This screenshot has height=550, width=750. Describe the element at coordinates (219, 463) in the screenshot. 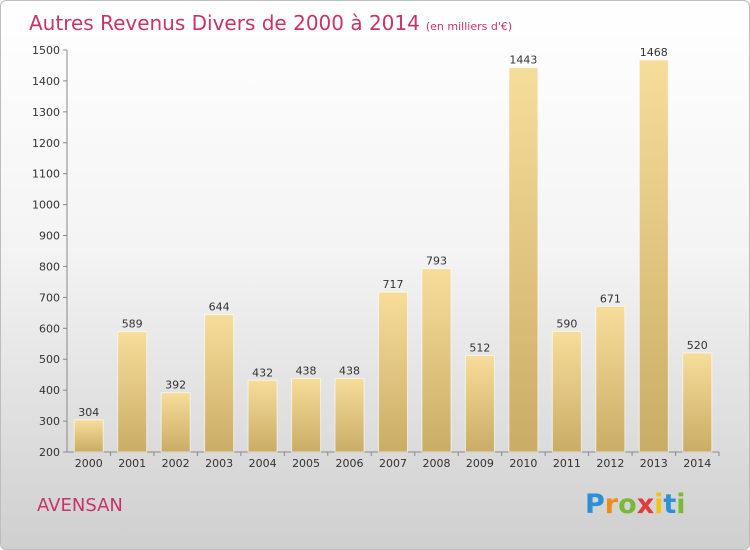

I see `x-tick-label: 2003` at that location.